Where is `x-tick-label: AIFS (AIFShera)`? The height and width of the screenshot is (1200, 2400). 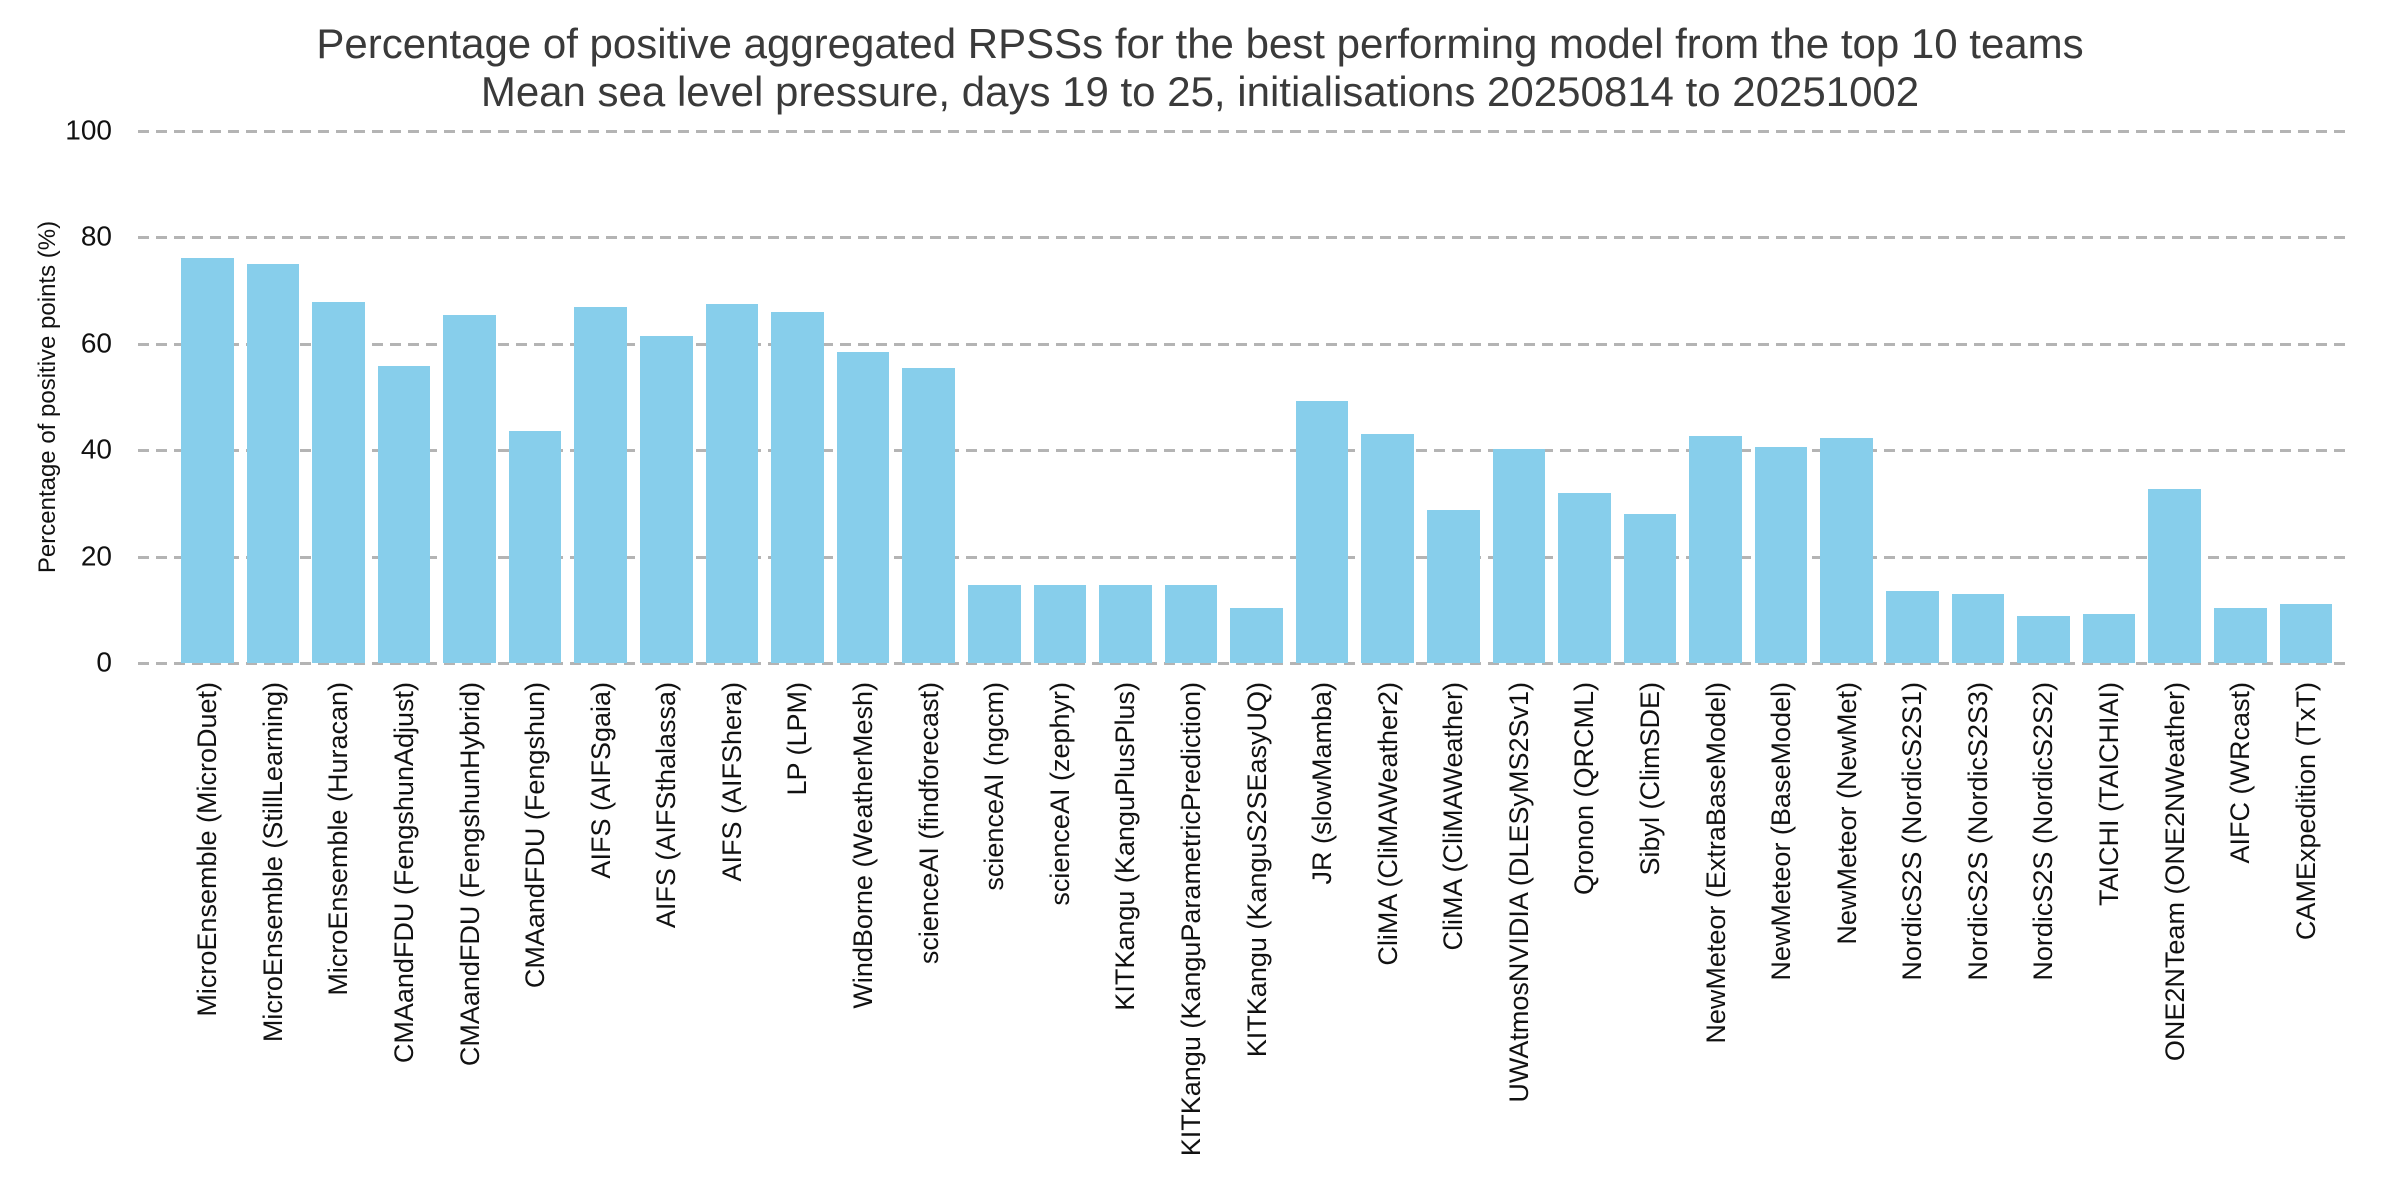
x-tick-label: AIFS (AIFShera) is located at coordinates (731, 782).